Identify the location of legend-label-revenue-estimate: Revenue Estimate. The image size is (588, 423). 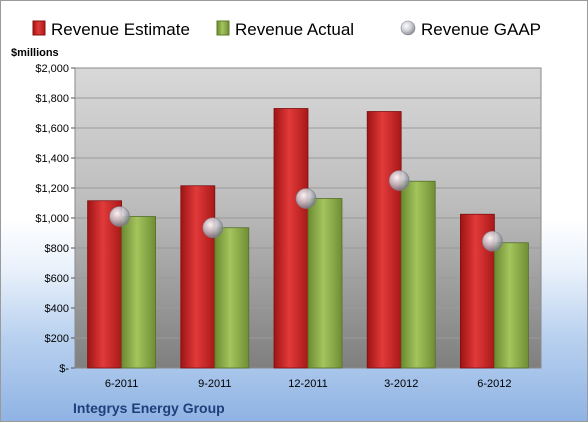
(120, 29).